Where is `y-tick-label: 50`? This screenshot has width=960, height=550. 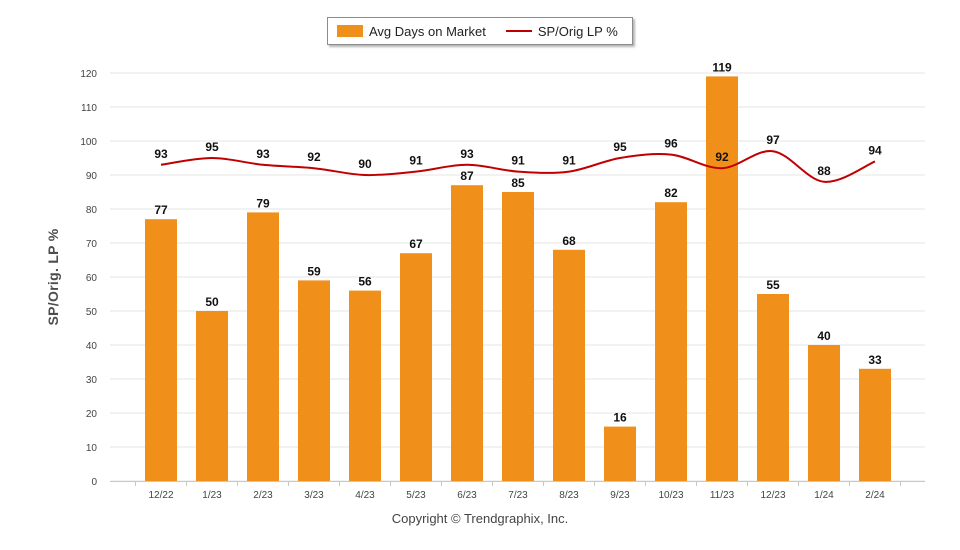 y-tick-label: 50 is located at coordinates (92, 312).